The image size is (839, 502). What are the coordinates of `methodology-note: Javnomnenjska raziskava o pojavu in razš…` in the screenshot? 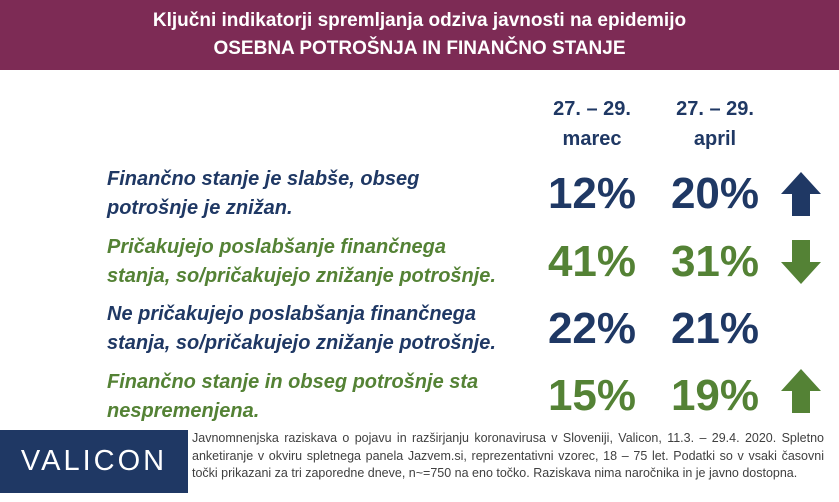 It's located at (508, 455).